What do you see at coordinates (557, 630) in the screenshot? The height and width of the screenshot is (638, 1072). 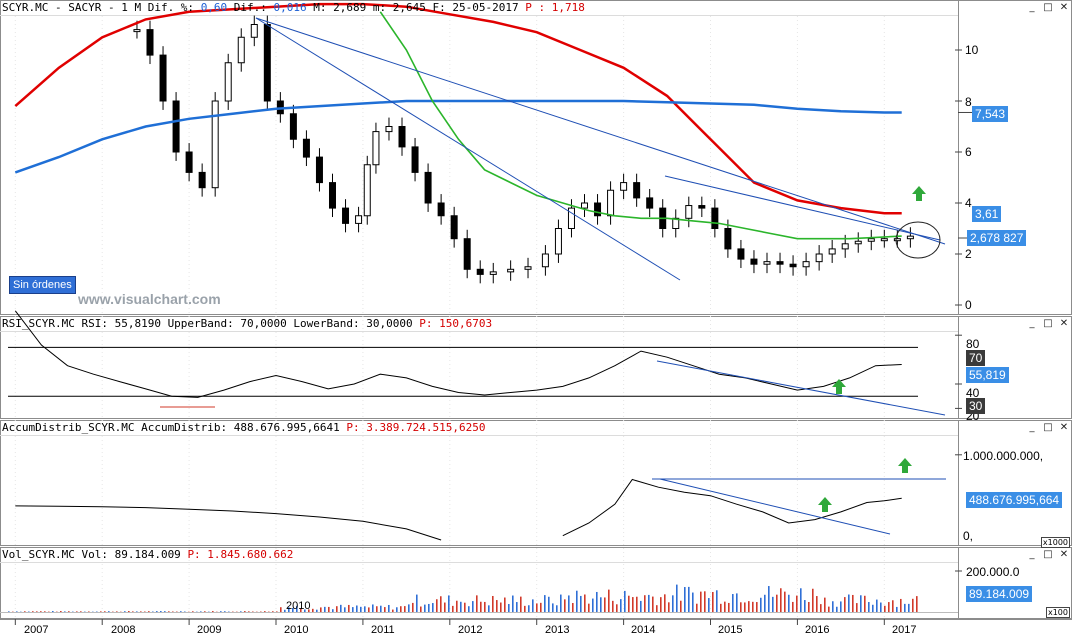 I see `x-year-label: 2013` at bounding box center [557, 630].